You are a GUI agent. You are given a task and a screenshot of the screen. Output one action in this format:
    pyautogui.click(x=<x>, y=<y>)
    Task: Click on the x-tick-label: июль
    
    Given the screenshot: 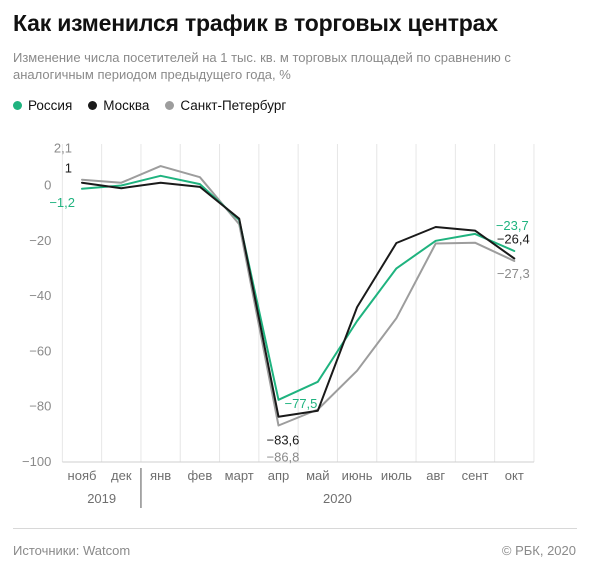 What is the action you would take?
    pyautogui.click(x=396, y=475)
    